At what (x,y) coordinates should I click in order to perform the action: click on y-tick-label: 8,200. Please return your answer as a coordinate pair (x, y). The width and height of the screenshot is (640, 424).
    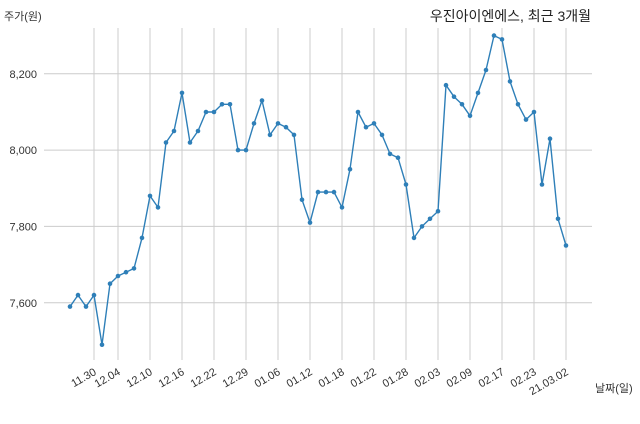
    Looking at the image, I should click on (23, 75).